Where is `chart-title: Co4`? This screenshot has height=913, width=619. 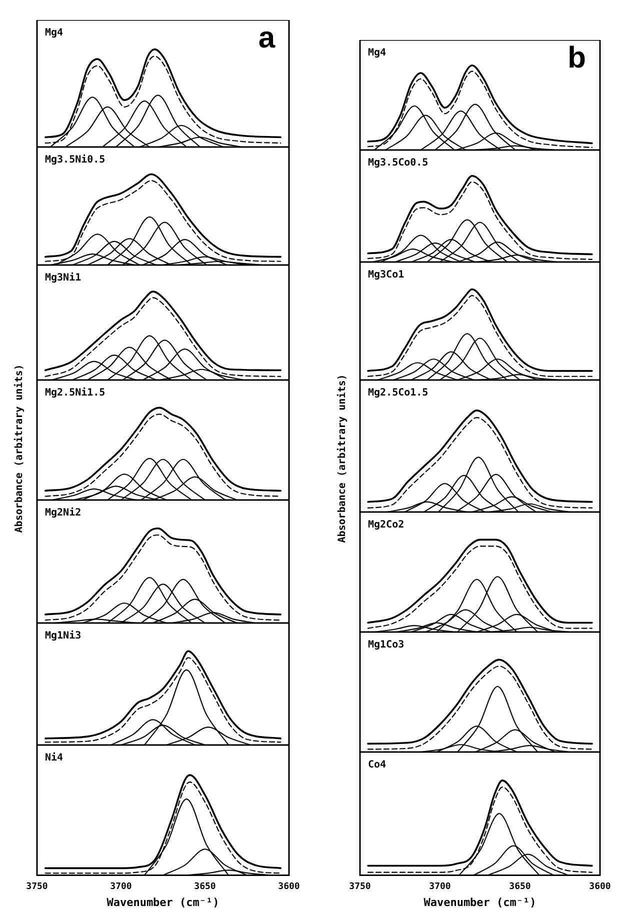
chart-title: Co4 is located at coordinates (377, 765).